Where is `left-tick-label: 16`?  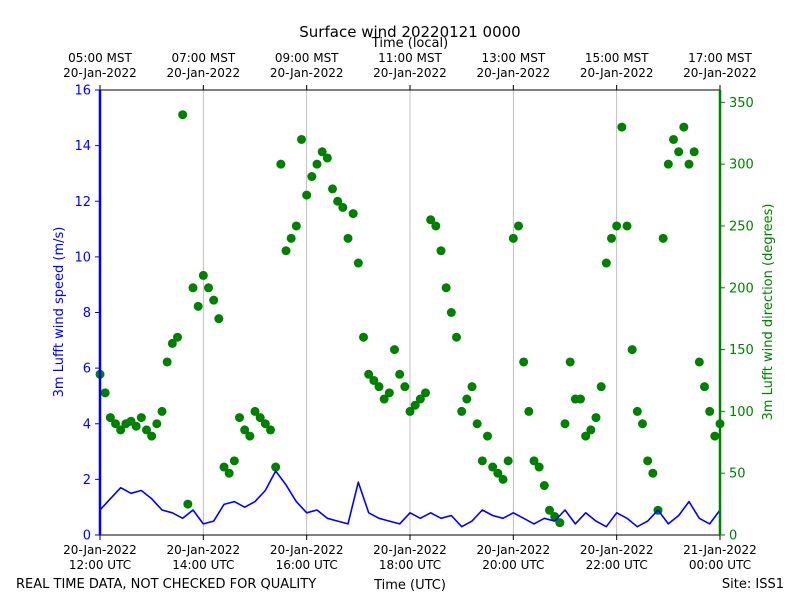
left-tick-label: 16 is located at coordinates (82, 91).